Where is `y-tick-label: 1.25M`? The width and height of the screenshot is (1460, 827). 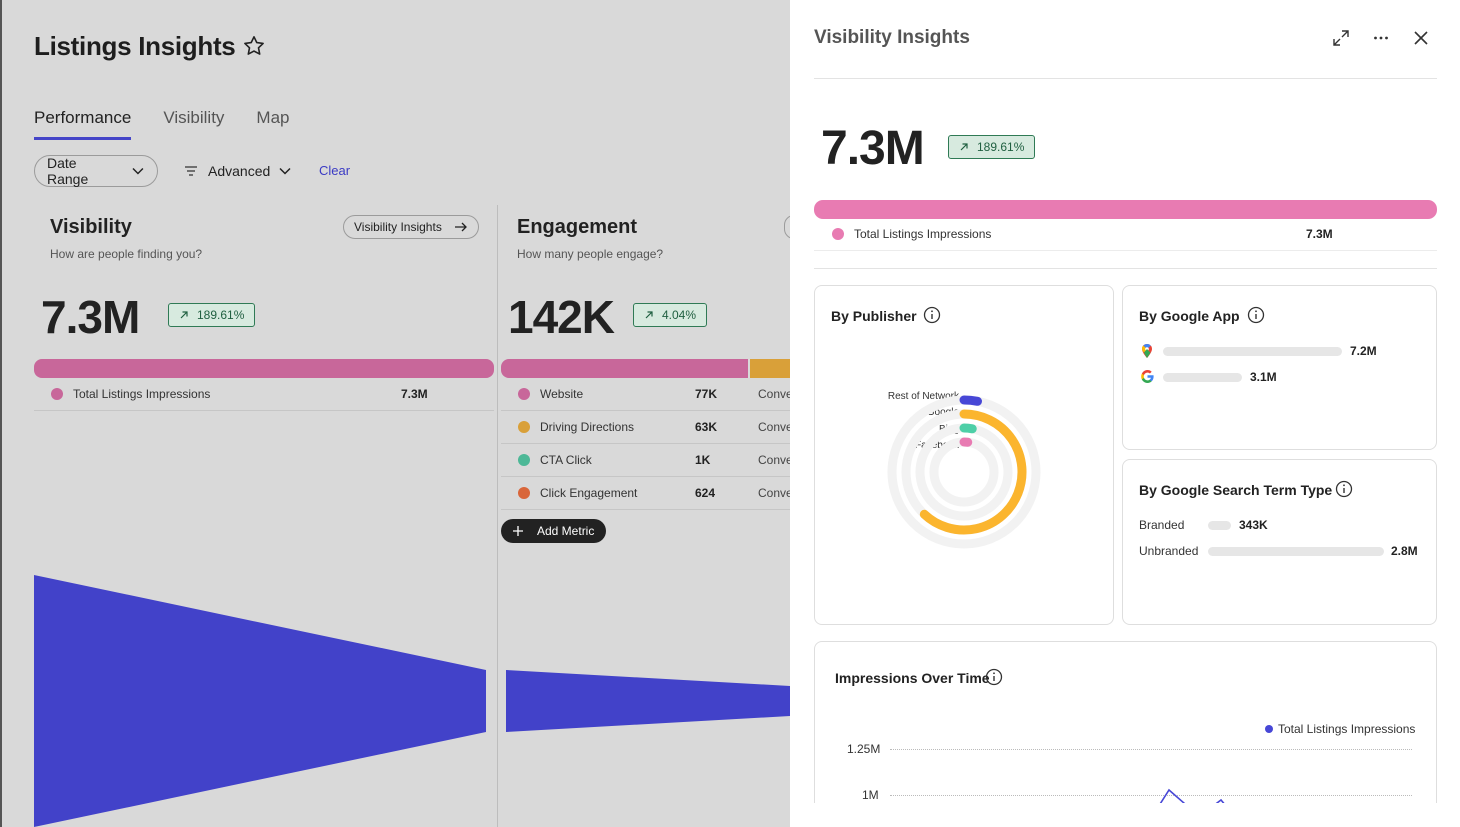 y-tick-label: 1.25M is located at coordinates (864, 749).